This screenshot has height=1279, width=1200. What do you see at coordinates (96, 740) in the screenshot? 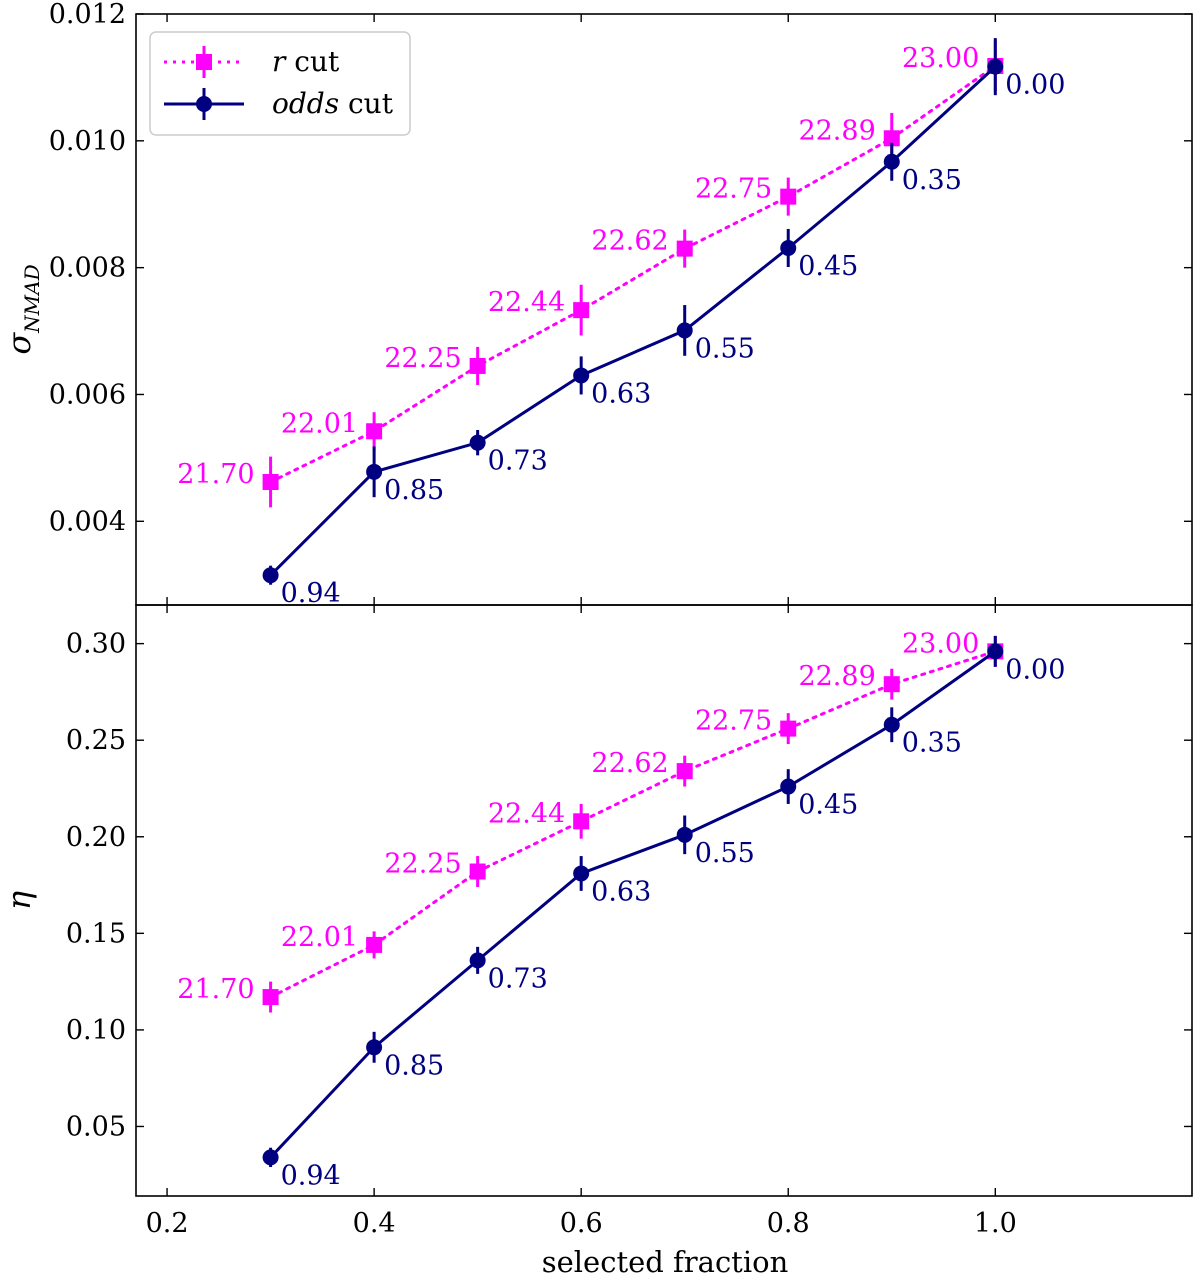
I see `y-tick-label: 0.25` at bounding box center [96, 740].